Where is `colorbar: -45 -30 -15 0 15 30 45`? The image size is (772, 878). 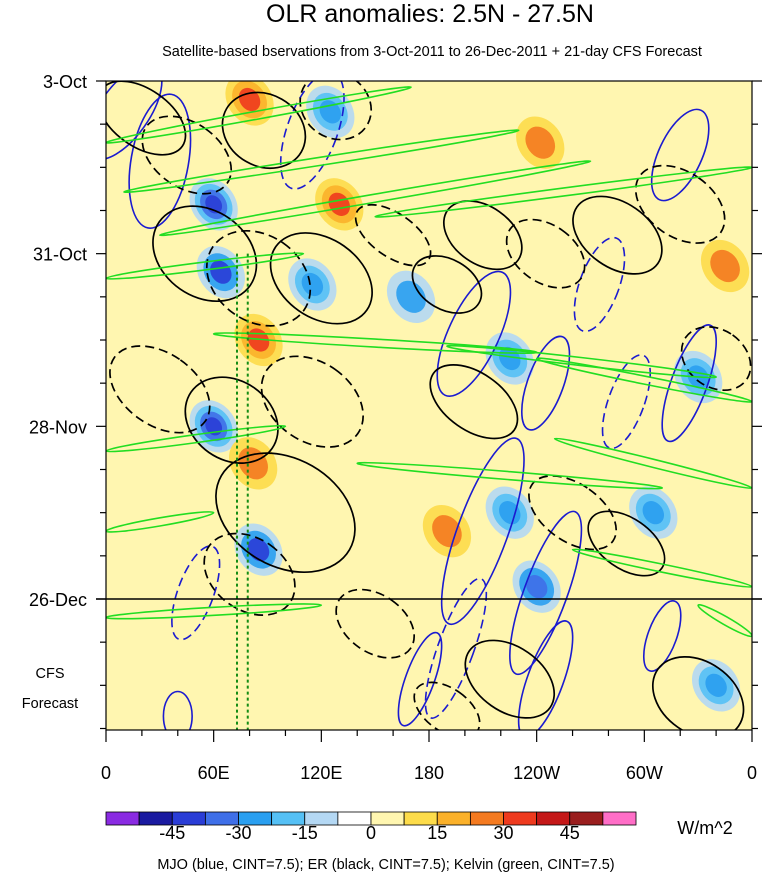
colorbar: -45 -30 -15 0 15 30 45 is located at coordinates (371, 827).